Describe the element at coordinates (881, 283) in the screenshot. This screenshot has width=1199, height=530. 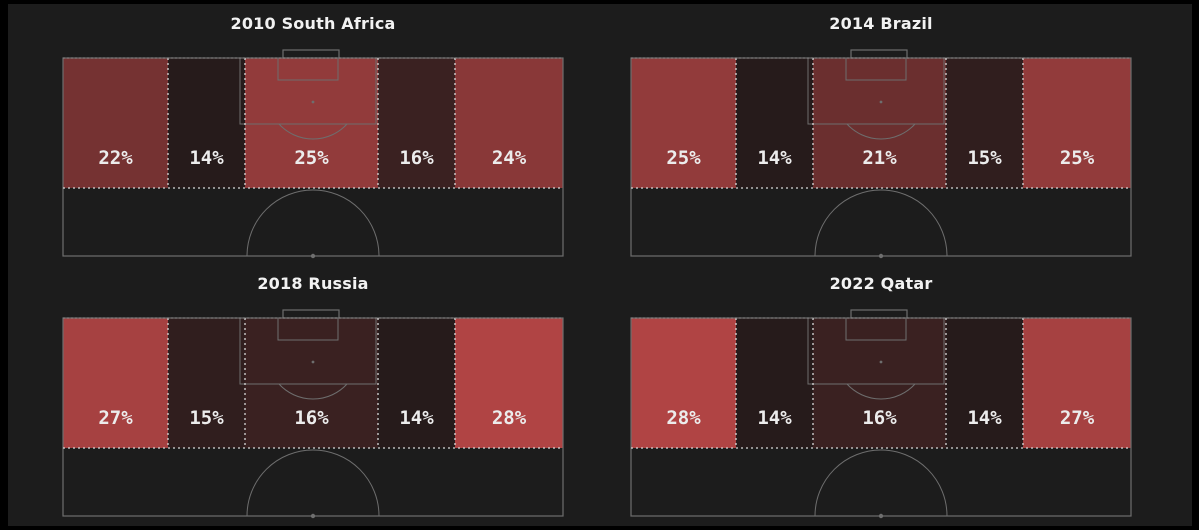
I see `chart-title: 2022 Qatar` at that location.